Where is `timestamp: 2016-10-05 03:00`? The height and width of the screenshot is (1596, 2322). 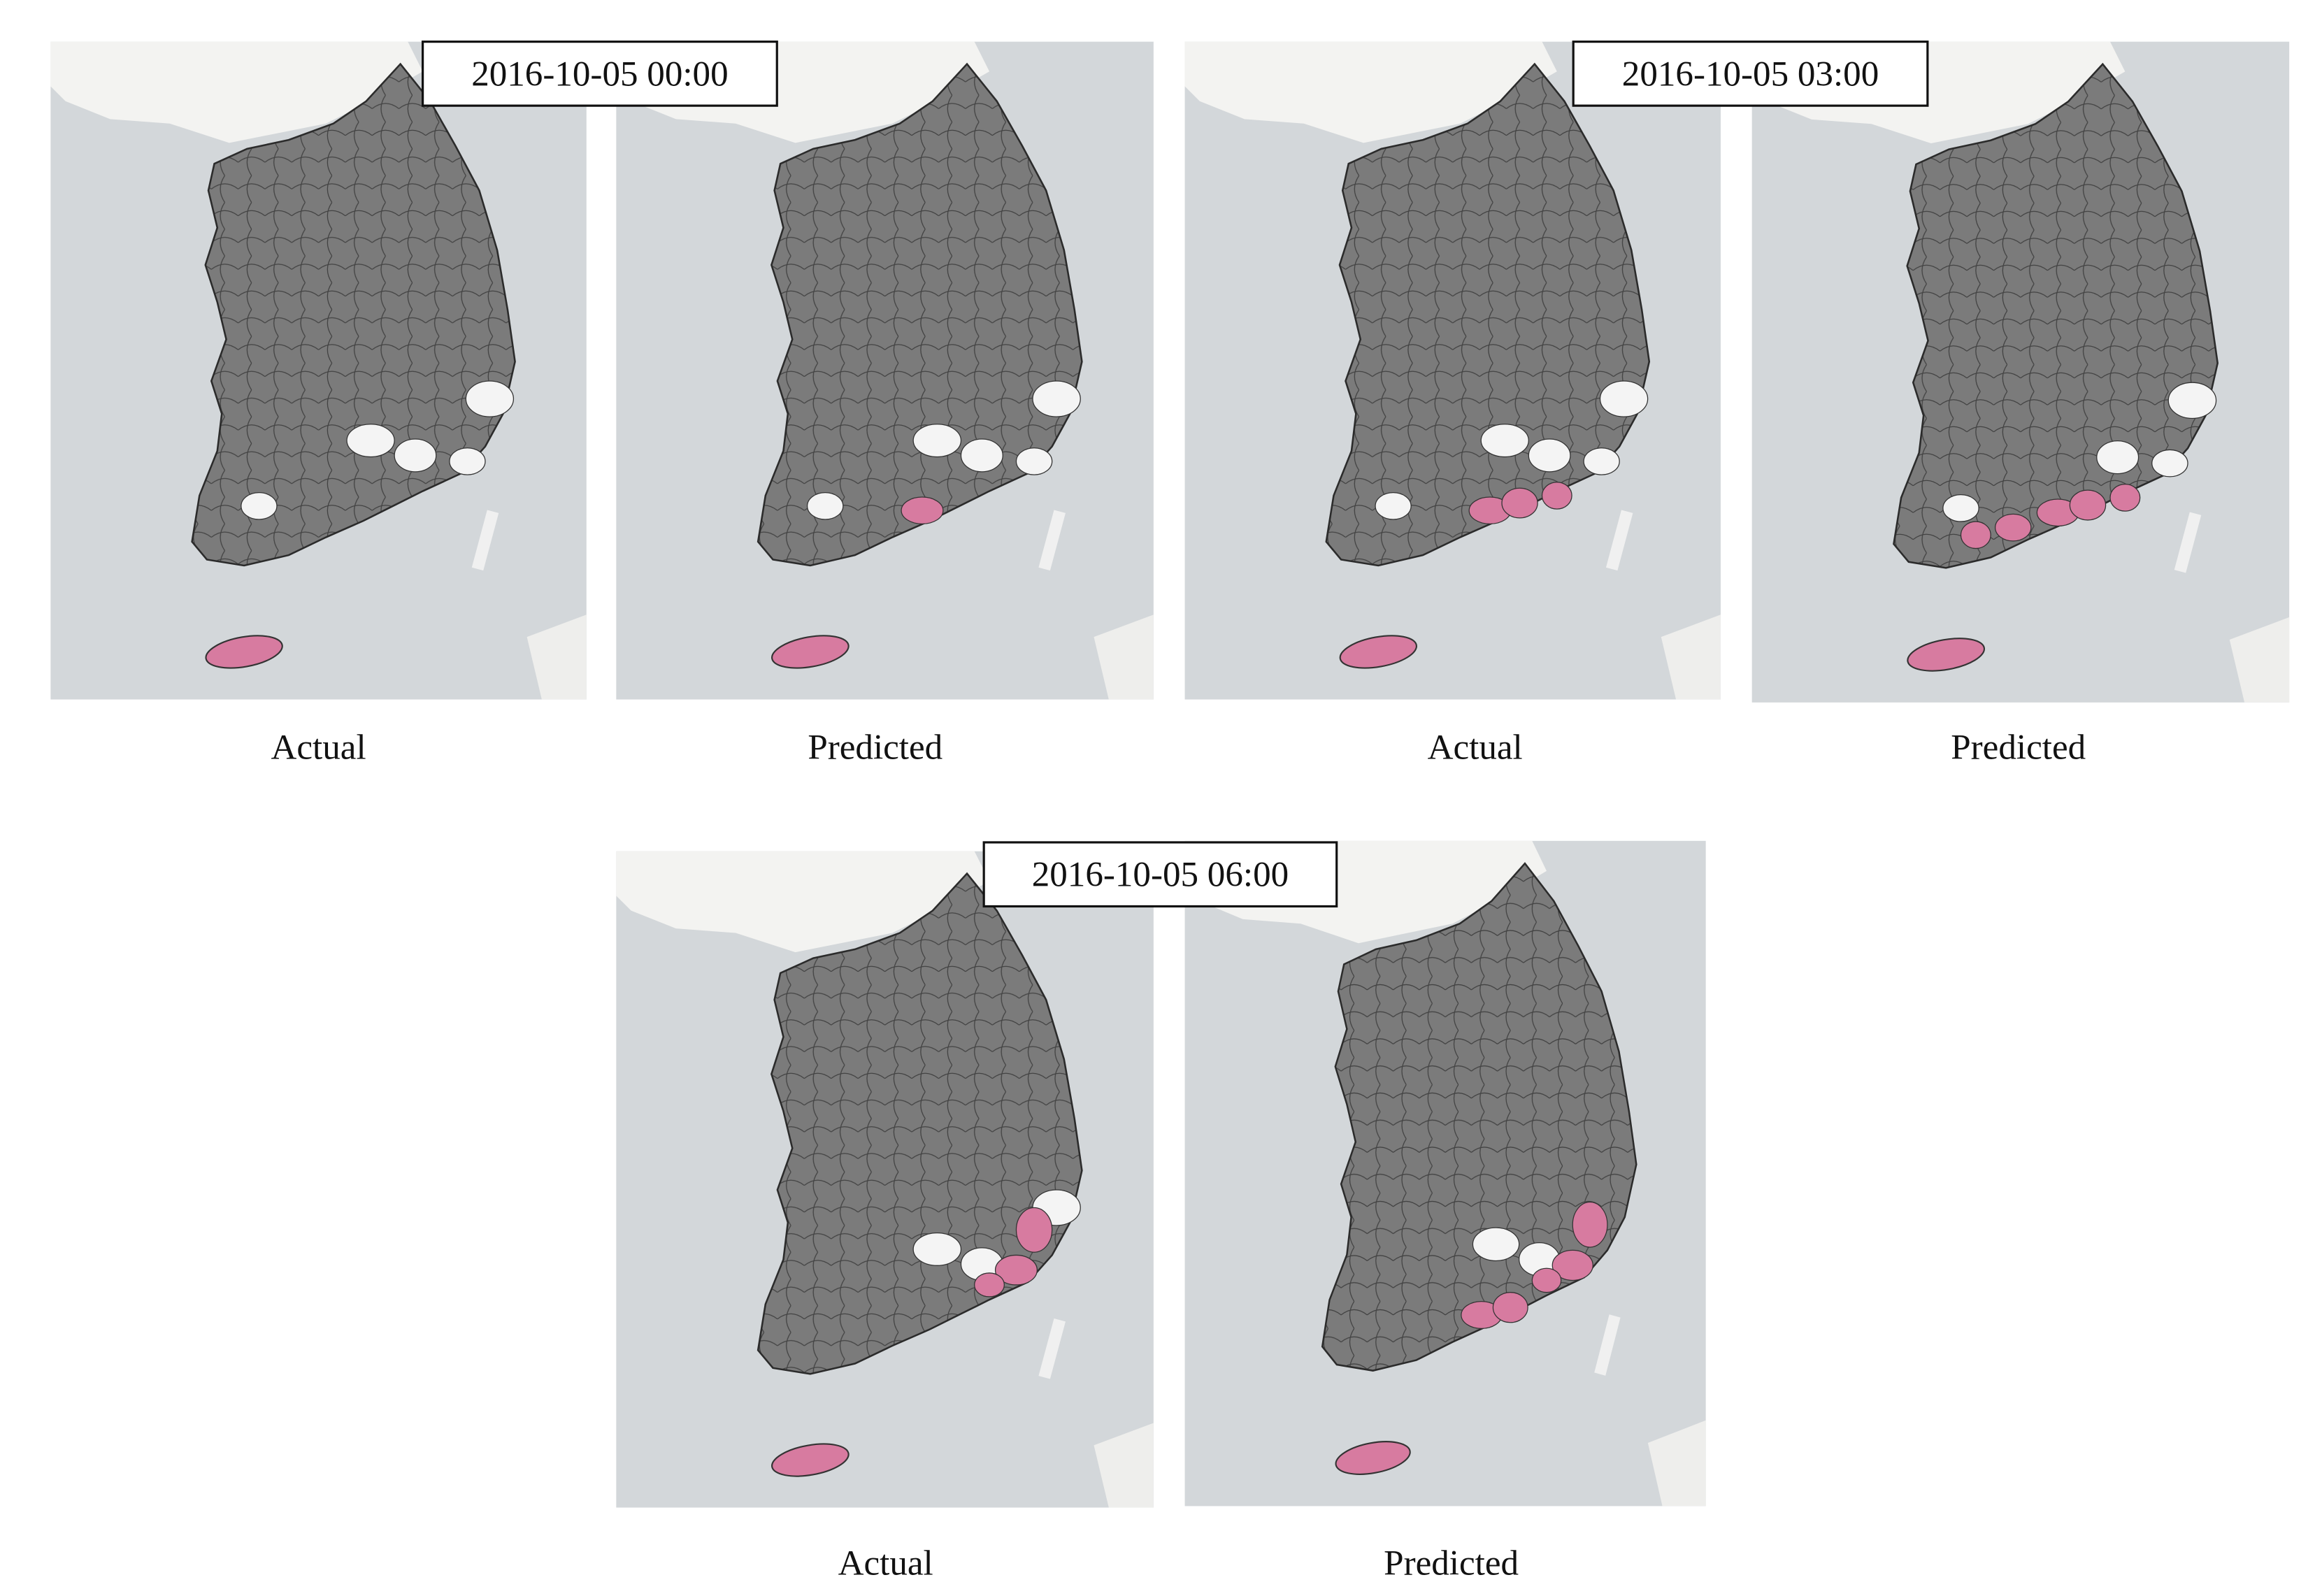
timestamp: 2016-10-05 03:00 is located at coordinates (1751, 74).